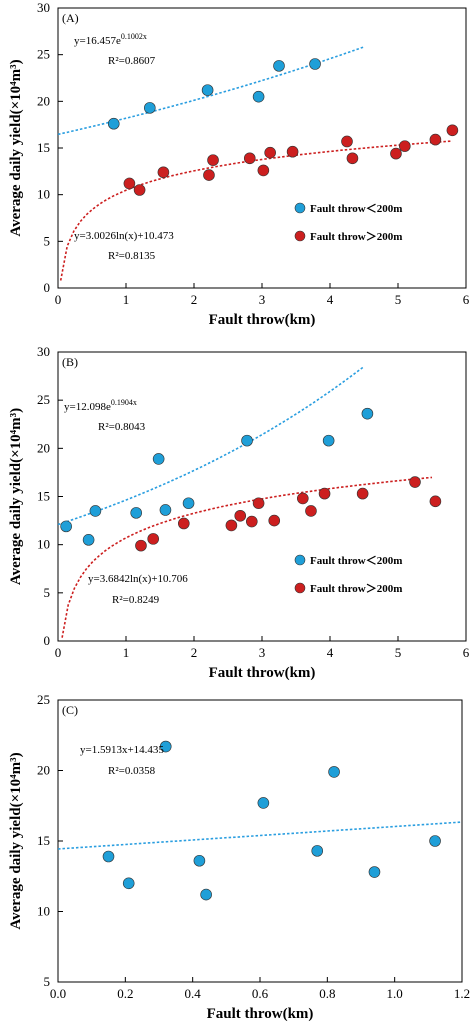 This screenshot has width=474, height=1036. I want to click on r-squared-label: R²=0.0358, so click(132, 771).